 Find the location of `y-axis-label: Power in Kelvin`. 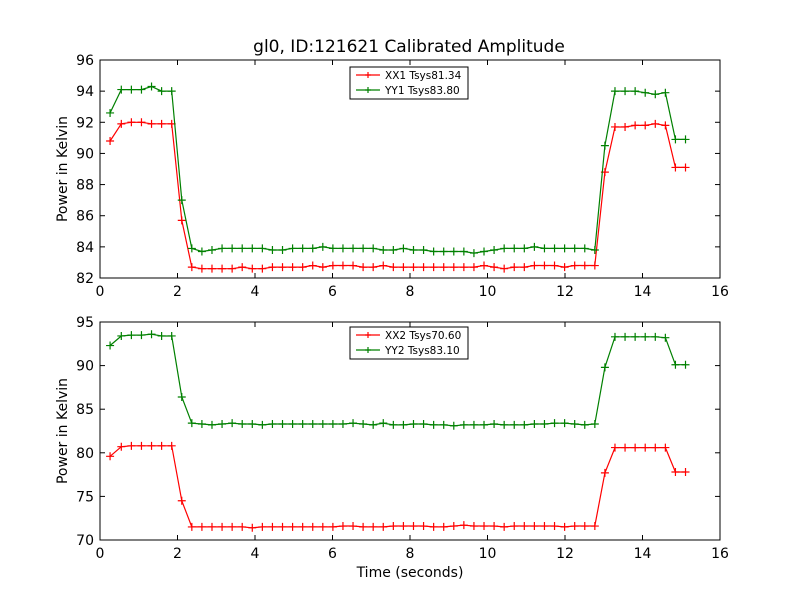

y-axis-label: Power in Kelvin is located at coordinates (63, 169).